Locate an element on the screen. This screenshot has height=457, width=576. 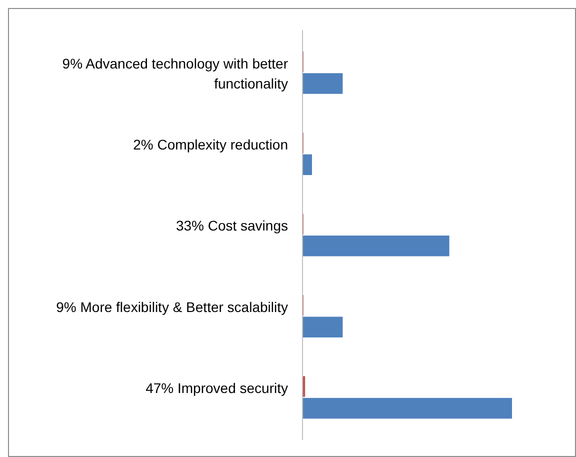
y-tick-label: 9% More flexibility & Better scalability is located at coordinates (172, 306).